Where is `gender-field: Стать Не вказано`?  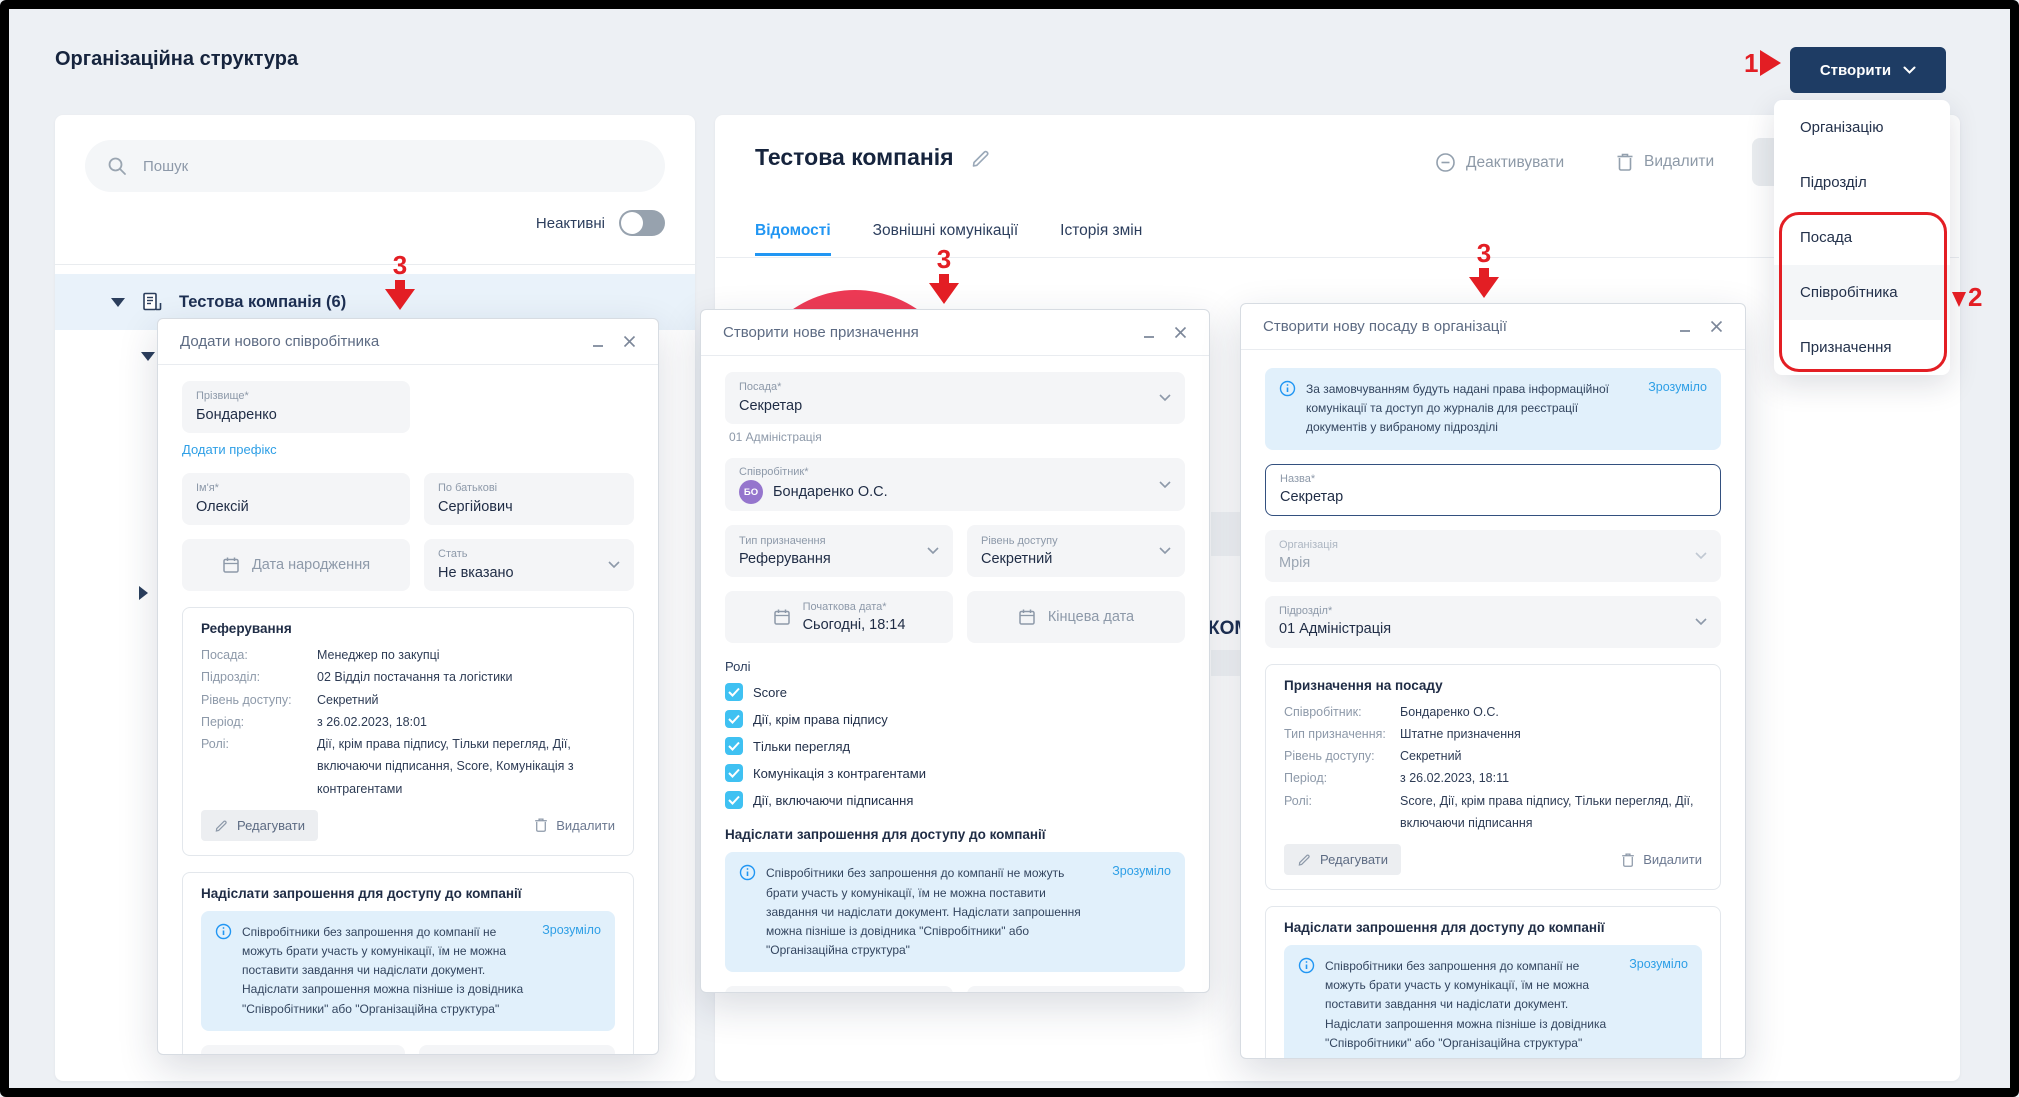 gender-field: Стать Не вказано is located at coordinates (529, 565).